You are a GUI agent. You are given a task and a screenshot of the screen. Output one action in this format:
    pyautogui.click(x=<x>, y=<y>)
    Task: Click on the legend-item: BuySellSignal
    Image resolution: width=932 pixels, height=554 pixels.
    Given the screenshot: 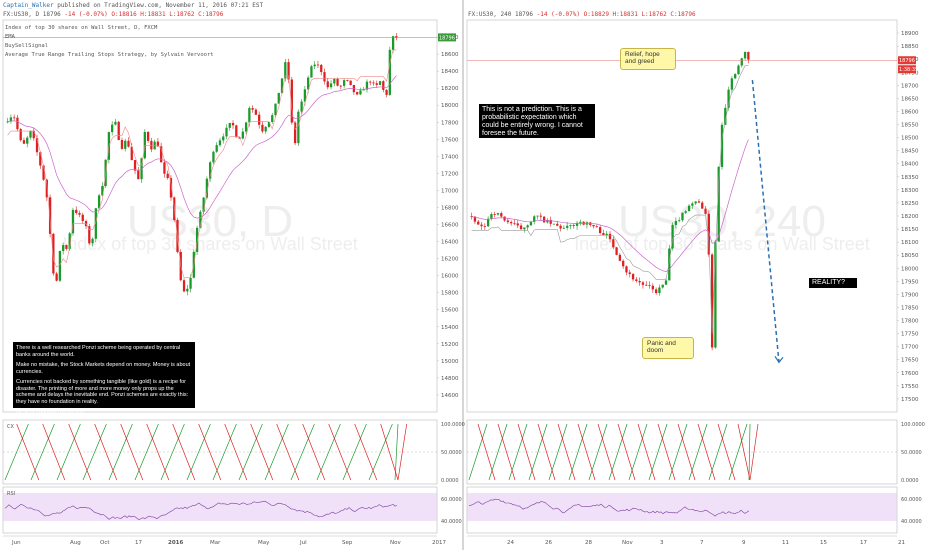 What is the action you would take?
    pyautogui.click(x=27, y=46)
    